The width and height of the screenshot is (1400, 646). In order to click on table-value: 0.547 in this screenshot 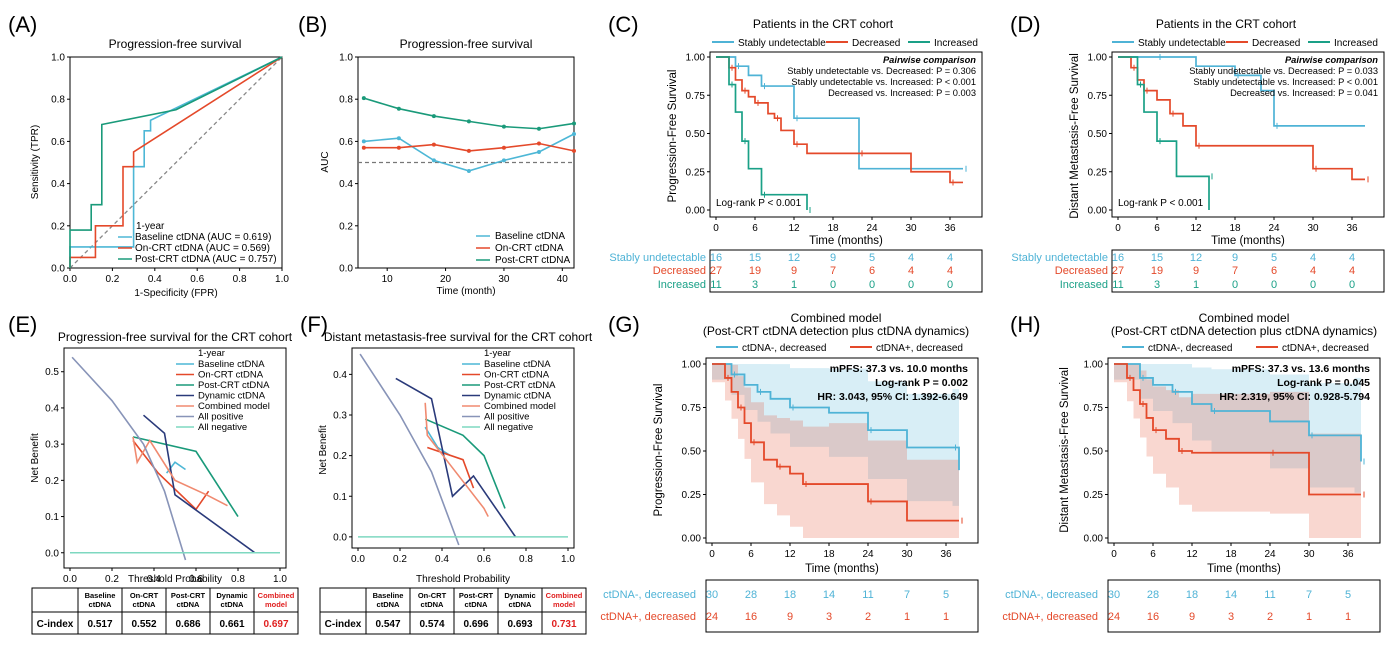, I will do `click(387, 624)`.